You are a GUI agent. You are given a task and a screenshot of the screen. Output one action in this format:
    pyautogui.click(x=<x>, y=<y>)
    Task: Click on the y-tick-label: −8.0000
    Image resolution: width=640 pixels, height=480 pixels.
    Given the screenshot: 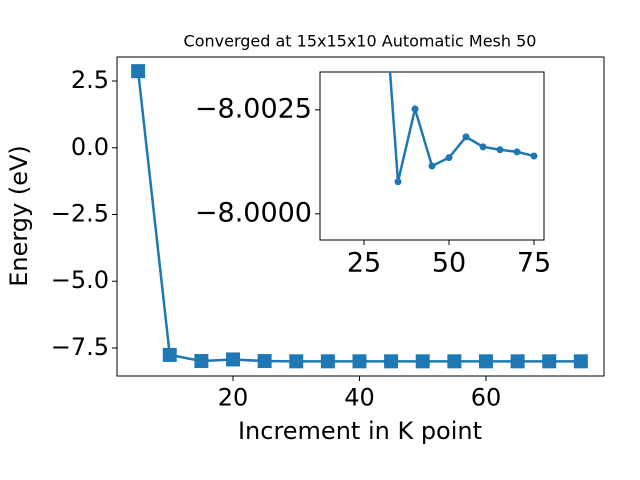 What is the action you would take?
    pyautogui.click(x=253, y=212)
    